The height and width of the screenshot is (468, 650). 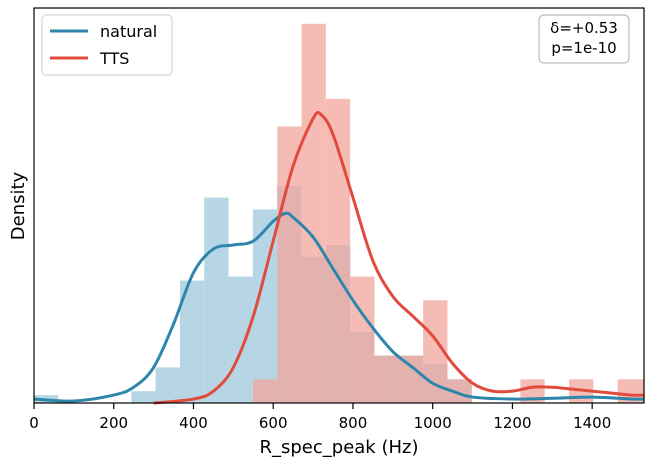 What do you see at coordinates (583, 48) in the screenshot?
I see `stats-pvalue: p=1e-10` at bounding box center [583, 48].